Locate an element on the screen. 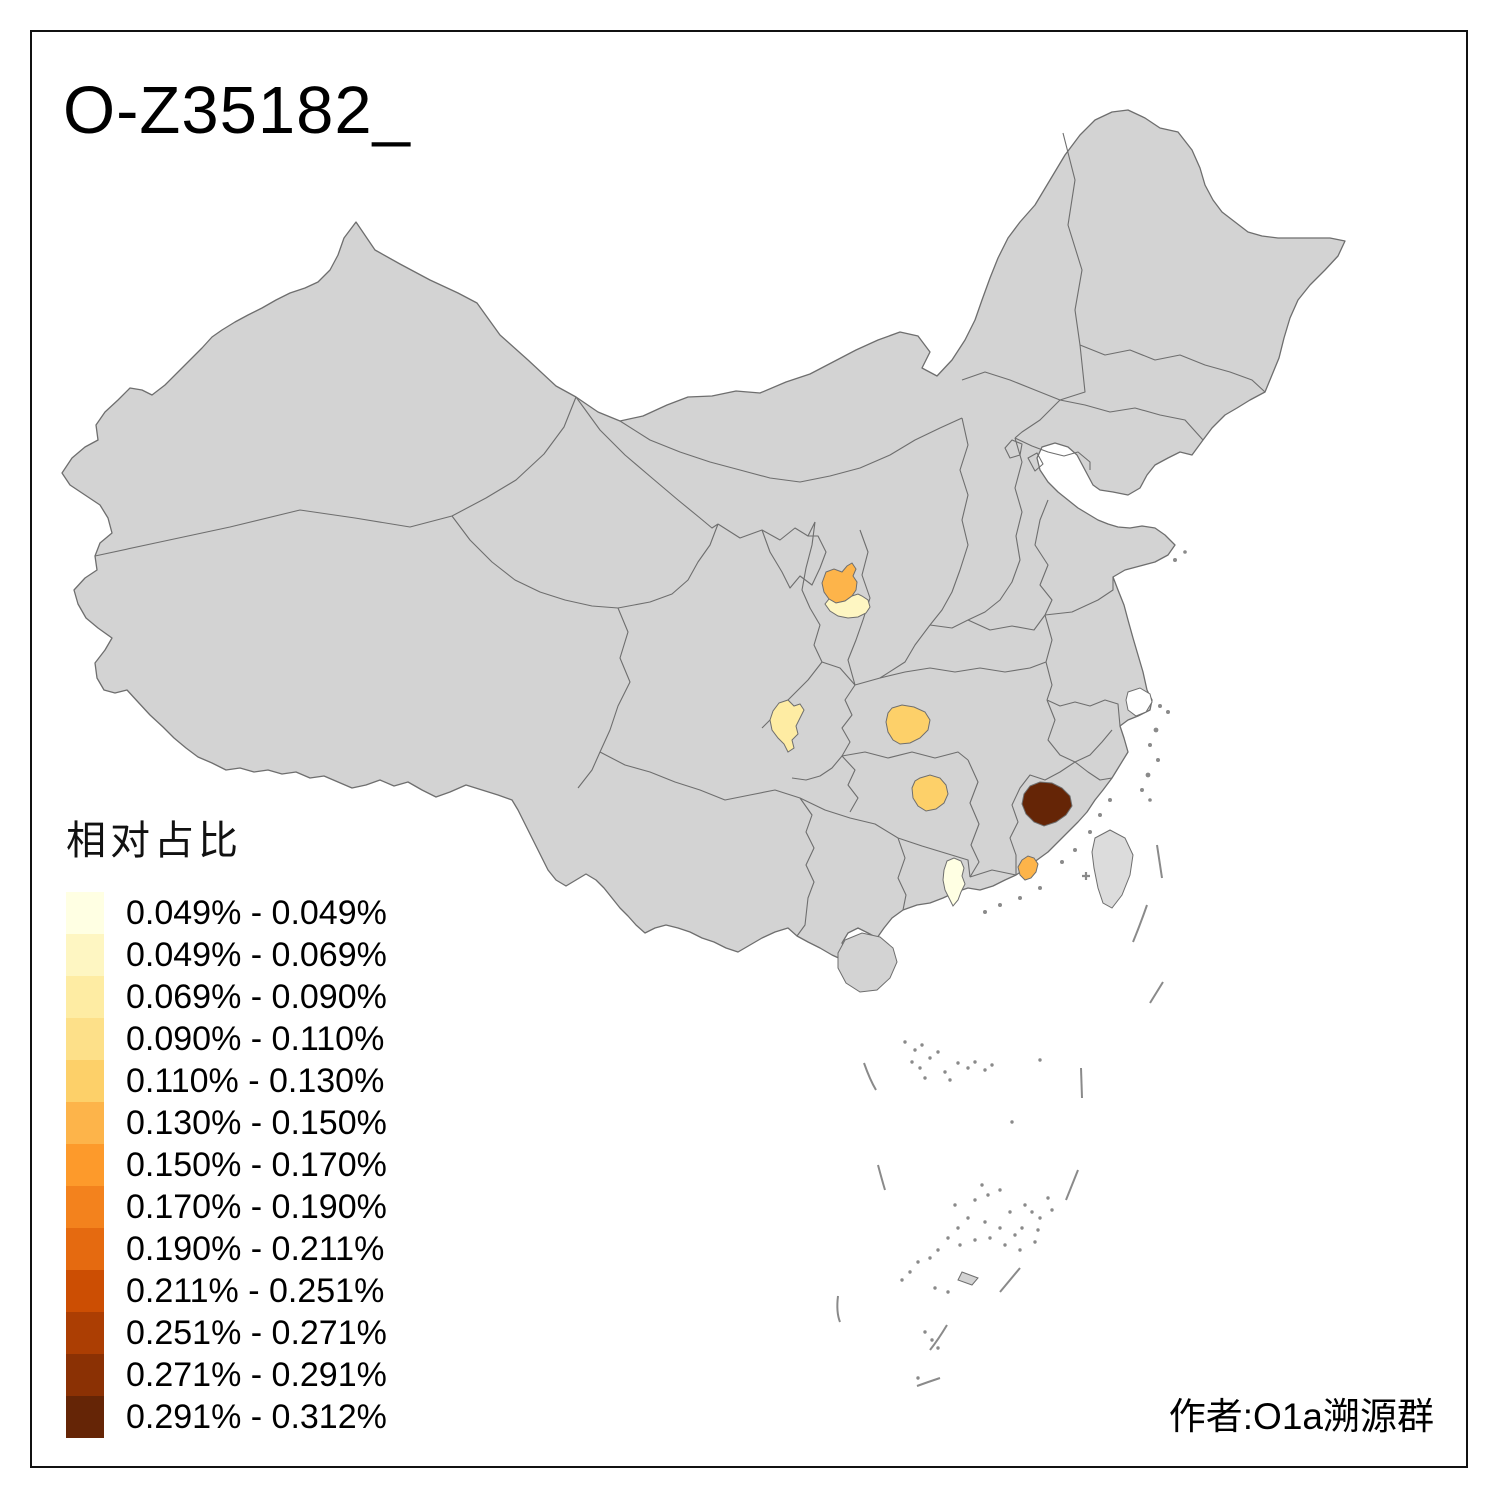  legend-item: 0.069% - 0.090% is located at coordinates (226, 997).